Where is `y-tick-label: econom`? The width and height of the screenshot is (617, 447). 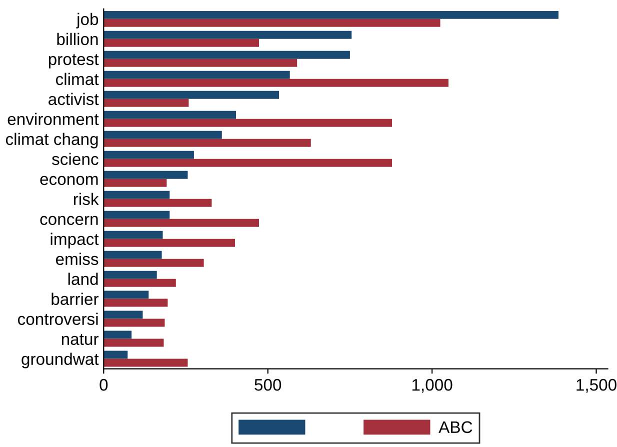 y-tick-label: econom is located at coordinates (69, 181).